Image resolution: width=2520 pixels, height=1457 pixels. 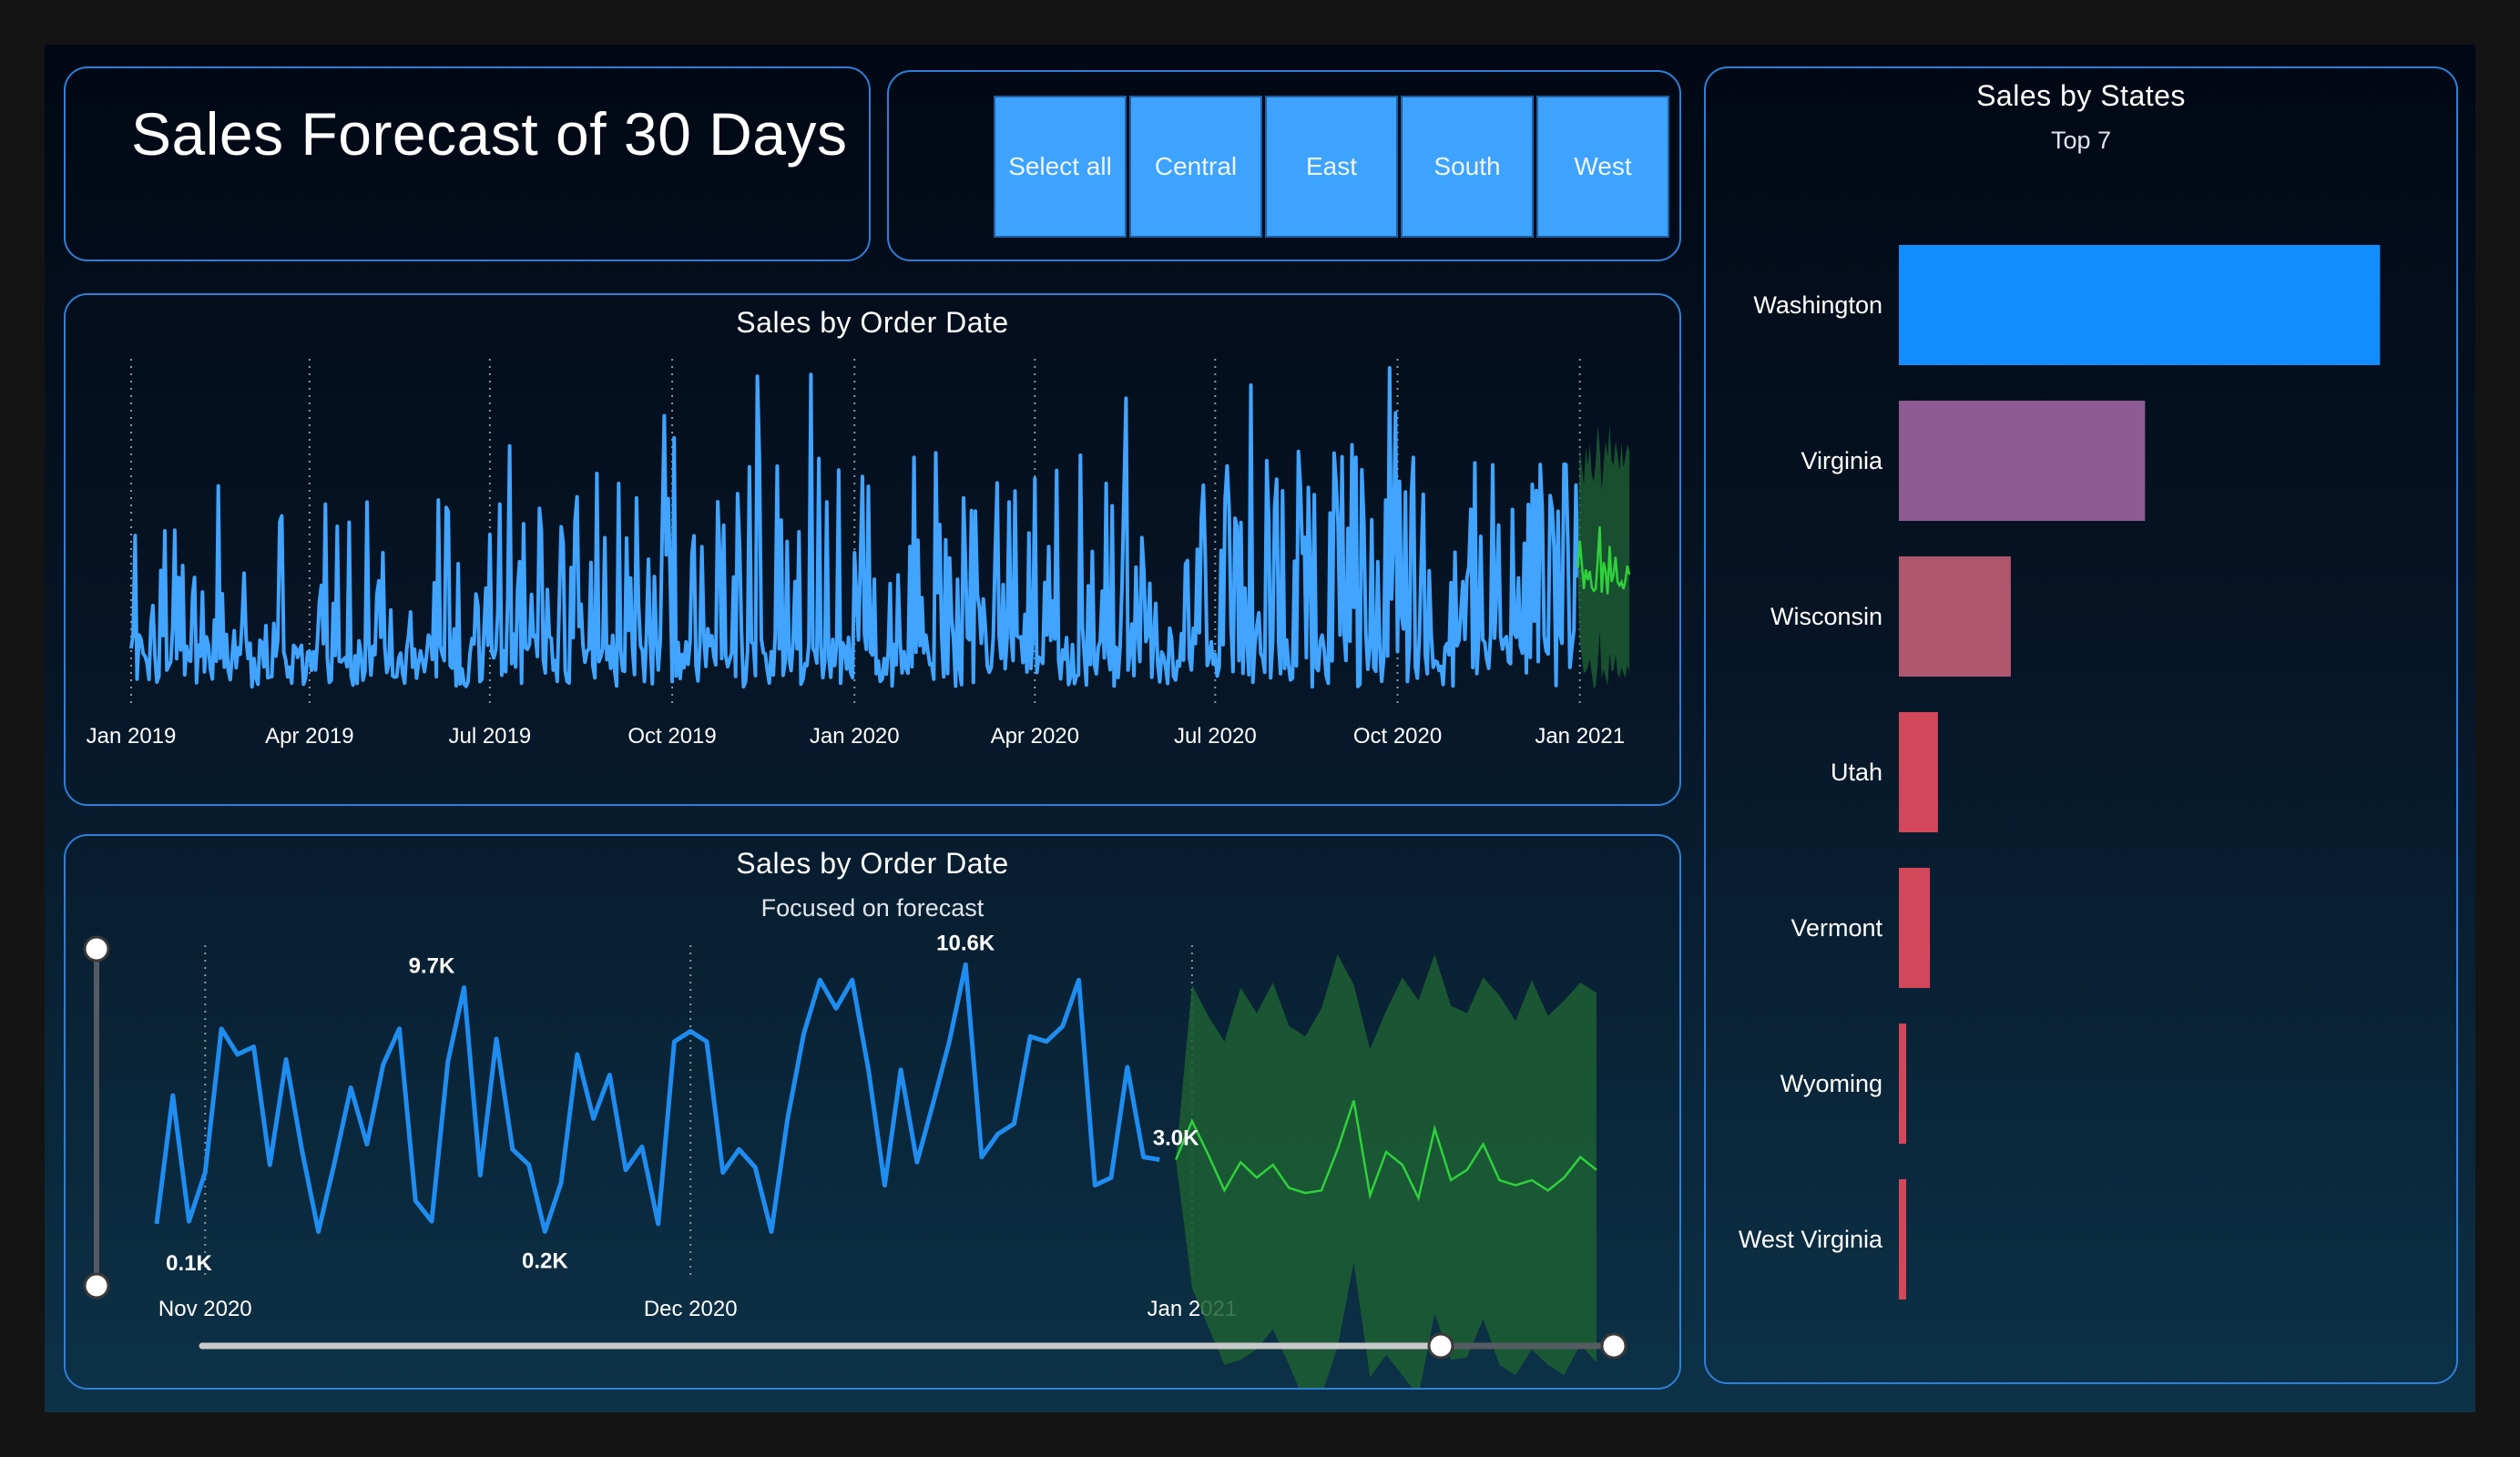 What do you see at coordinates (1842, 461) in the screenshot?
I see `category-label: Virginia` at bounding box center [1842, 461].